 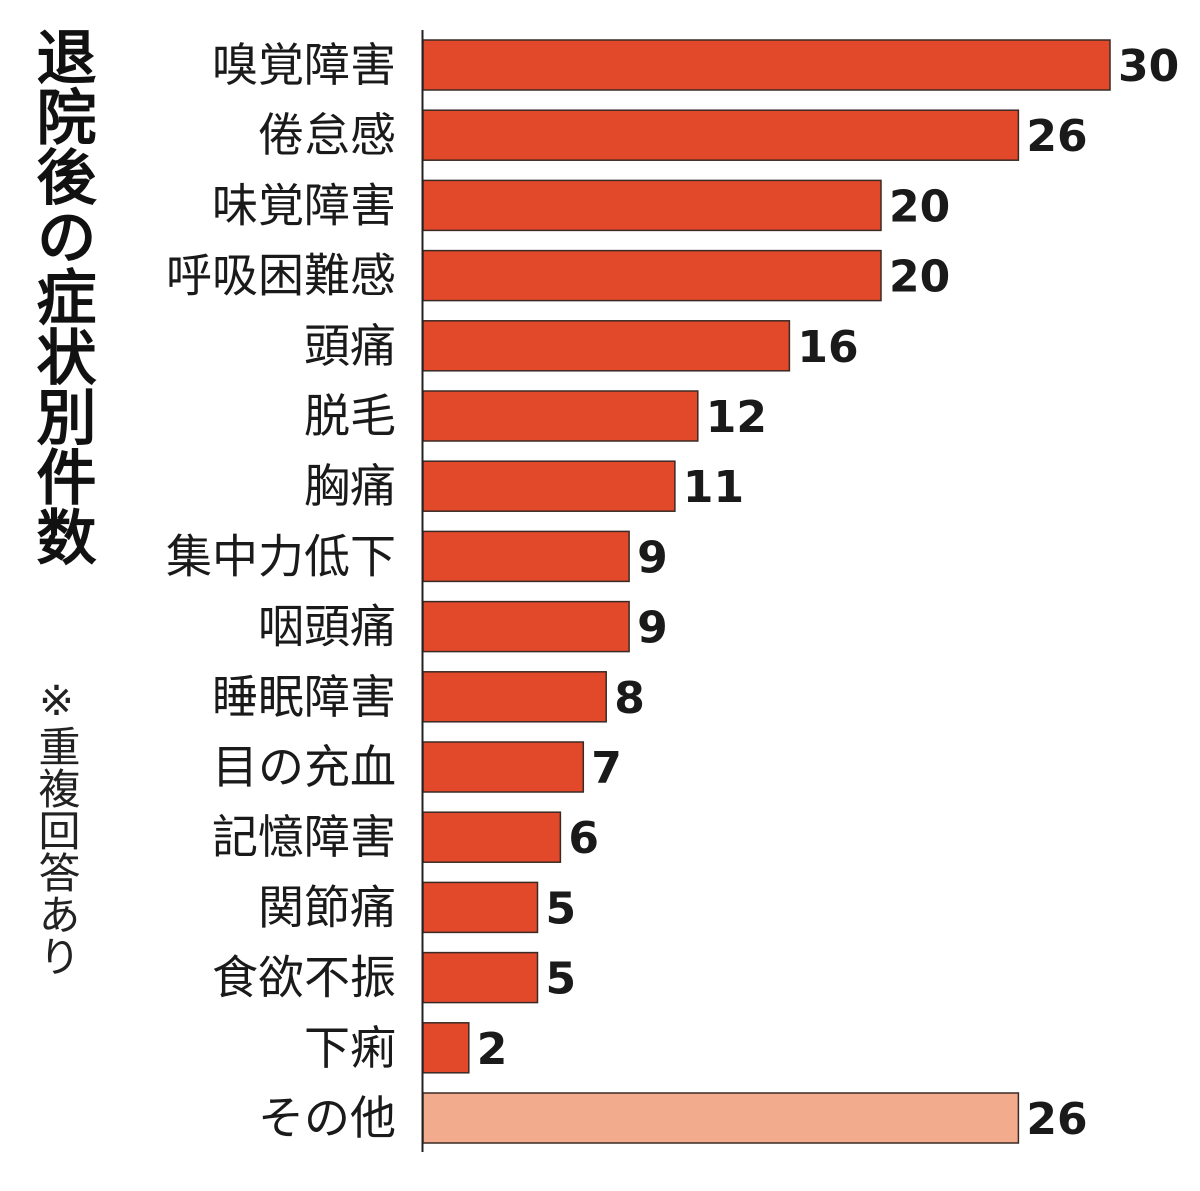 What do you see at coordinates (919, 277) in the screenshot?
I see `value-label-4: 20` at bounding box center [919, 277].